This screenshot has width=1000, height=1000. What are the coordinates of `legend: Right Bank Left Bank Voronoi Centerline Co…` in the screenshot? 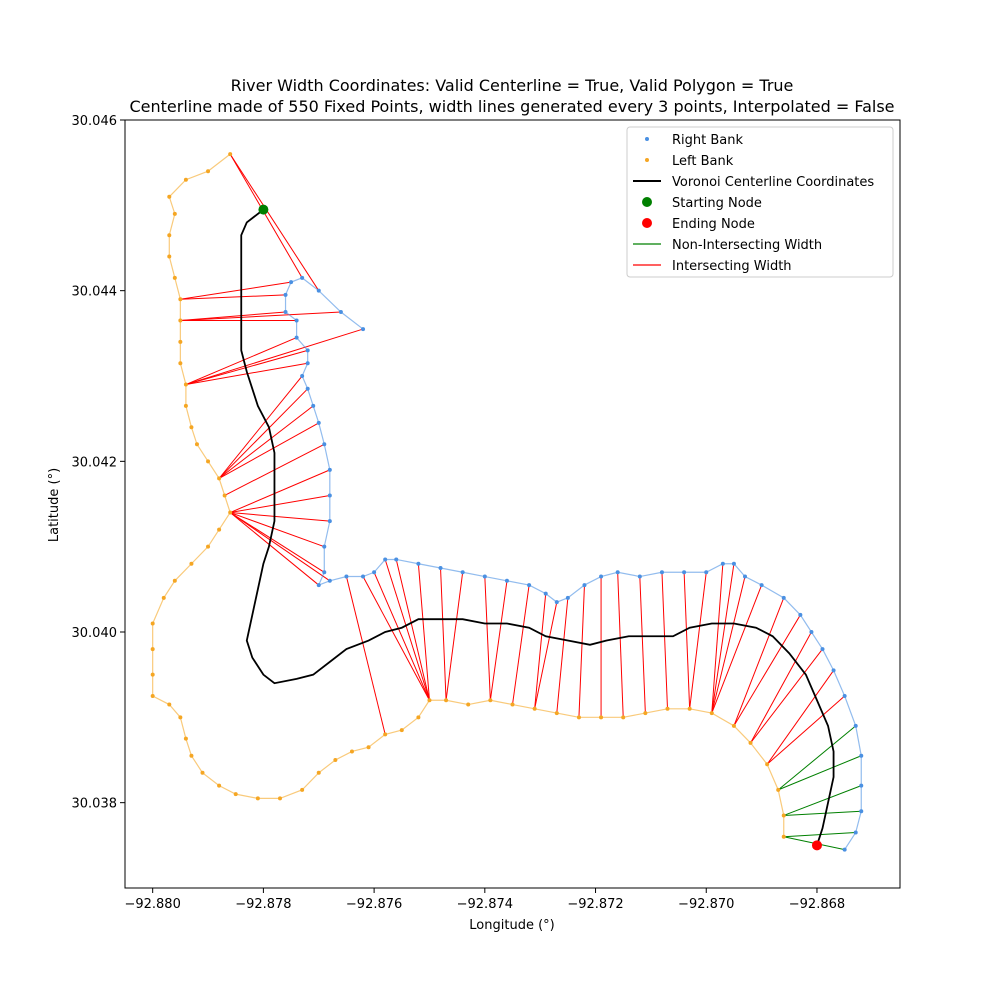 It's located at (760, 202).